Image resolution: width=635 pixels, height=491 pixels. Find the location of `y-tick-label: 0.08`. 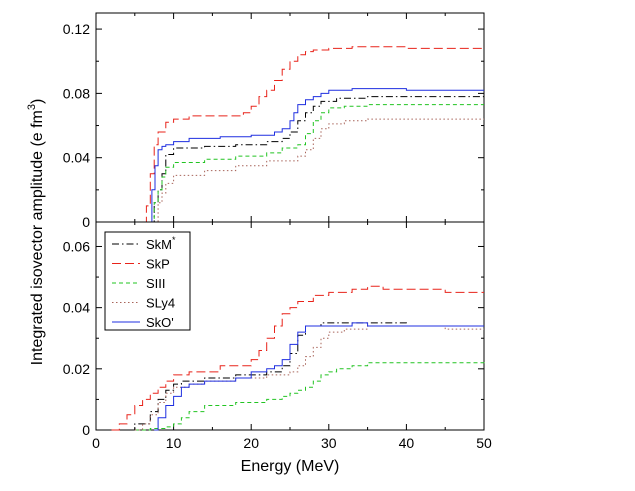

y-tick-label: 0.08 is located at coordinates (76, 93).